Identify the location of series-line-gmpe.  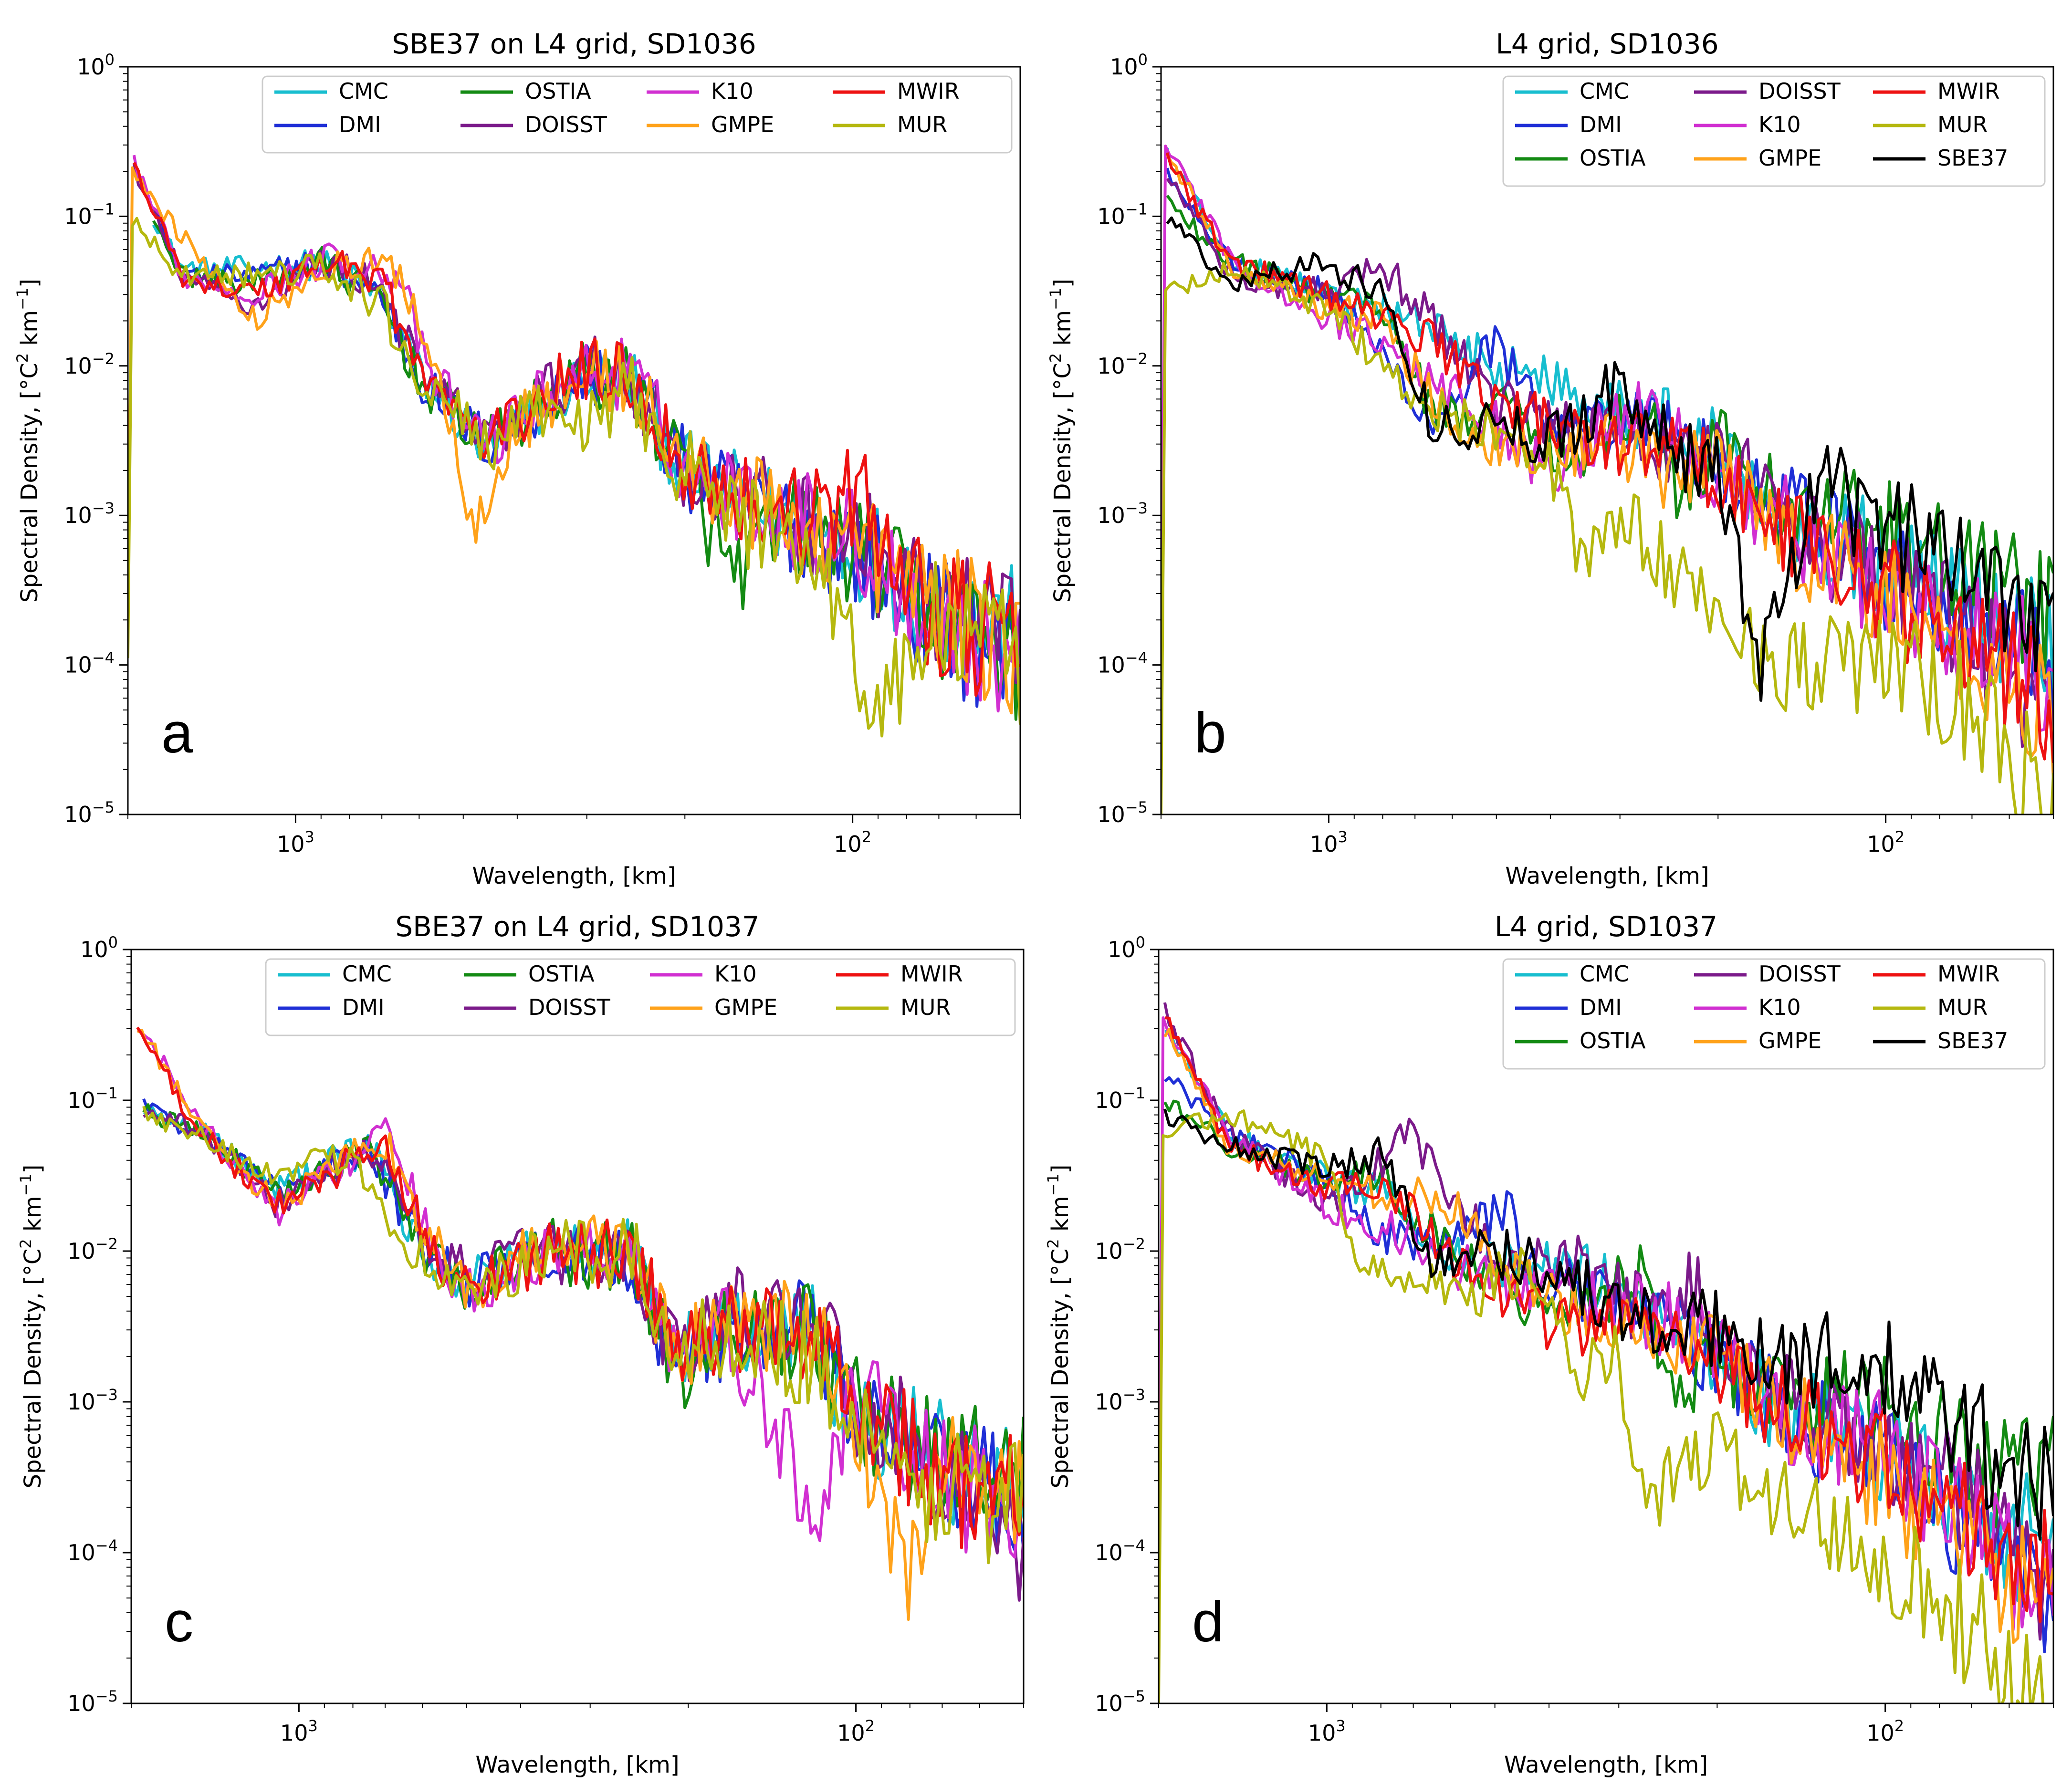
(574, 440).